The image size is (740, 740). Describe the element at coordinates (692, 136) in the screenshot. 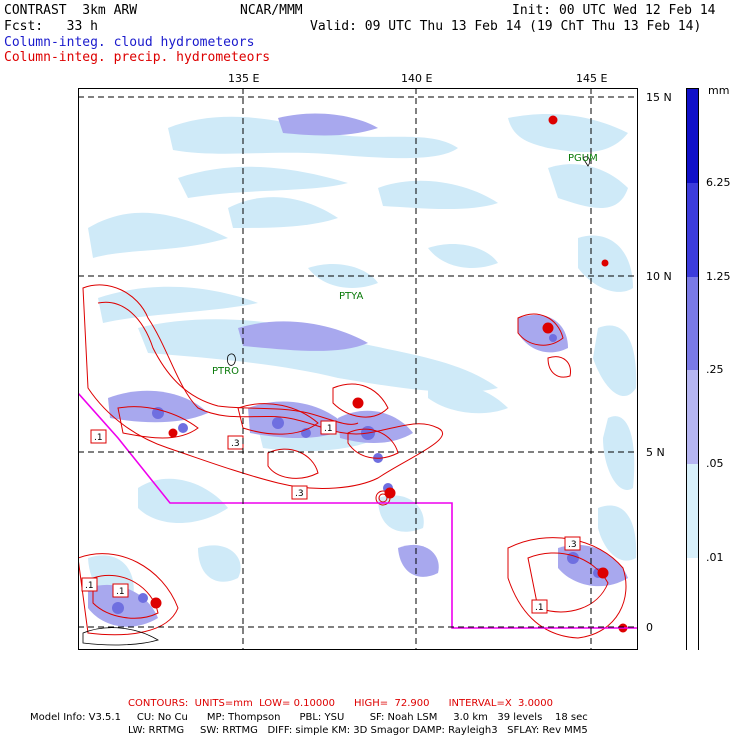

I see `colorbar-bin-6.25` at that location.